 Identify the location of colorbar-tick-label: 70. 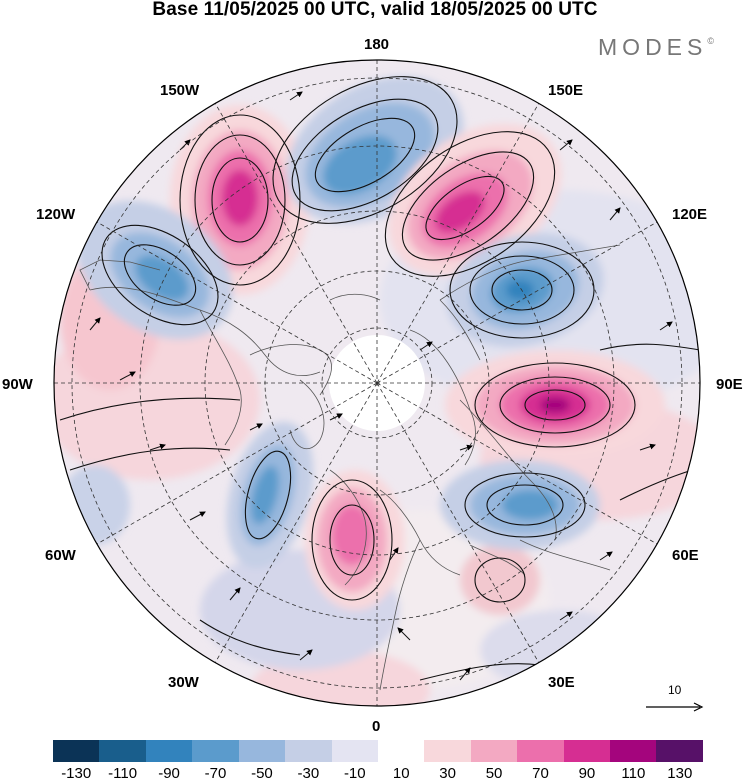
(540, 773).